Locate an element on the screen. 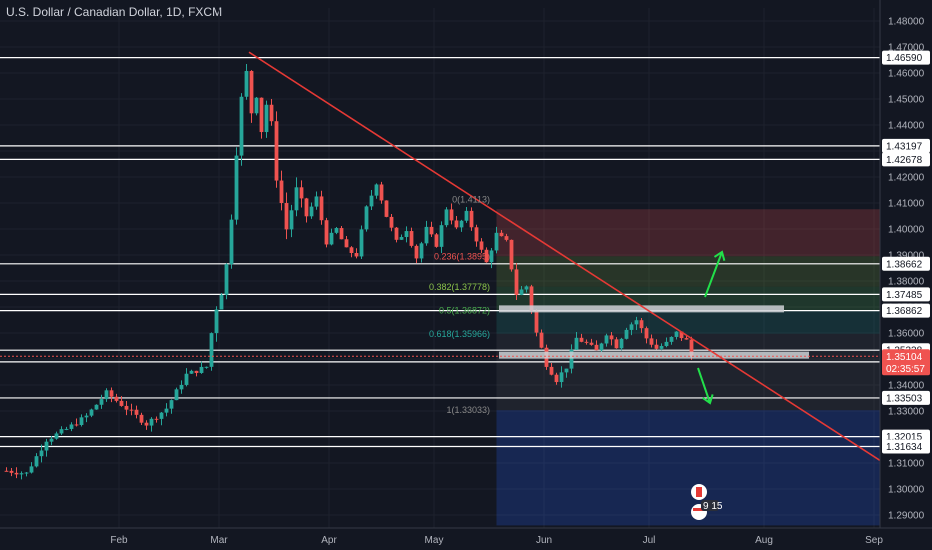 The height and width of the screenshot is (550, 932). earnings-badge-label: 9 15 is located at coordinates (713, 506).